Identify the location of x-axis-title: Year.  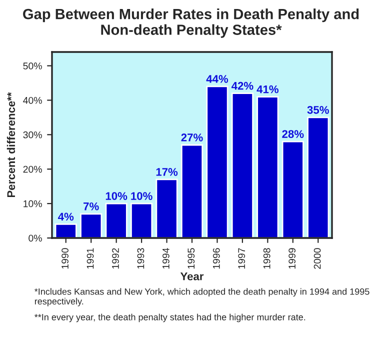
(192, 276).